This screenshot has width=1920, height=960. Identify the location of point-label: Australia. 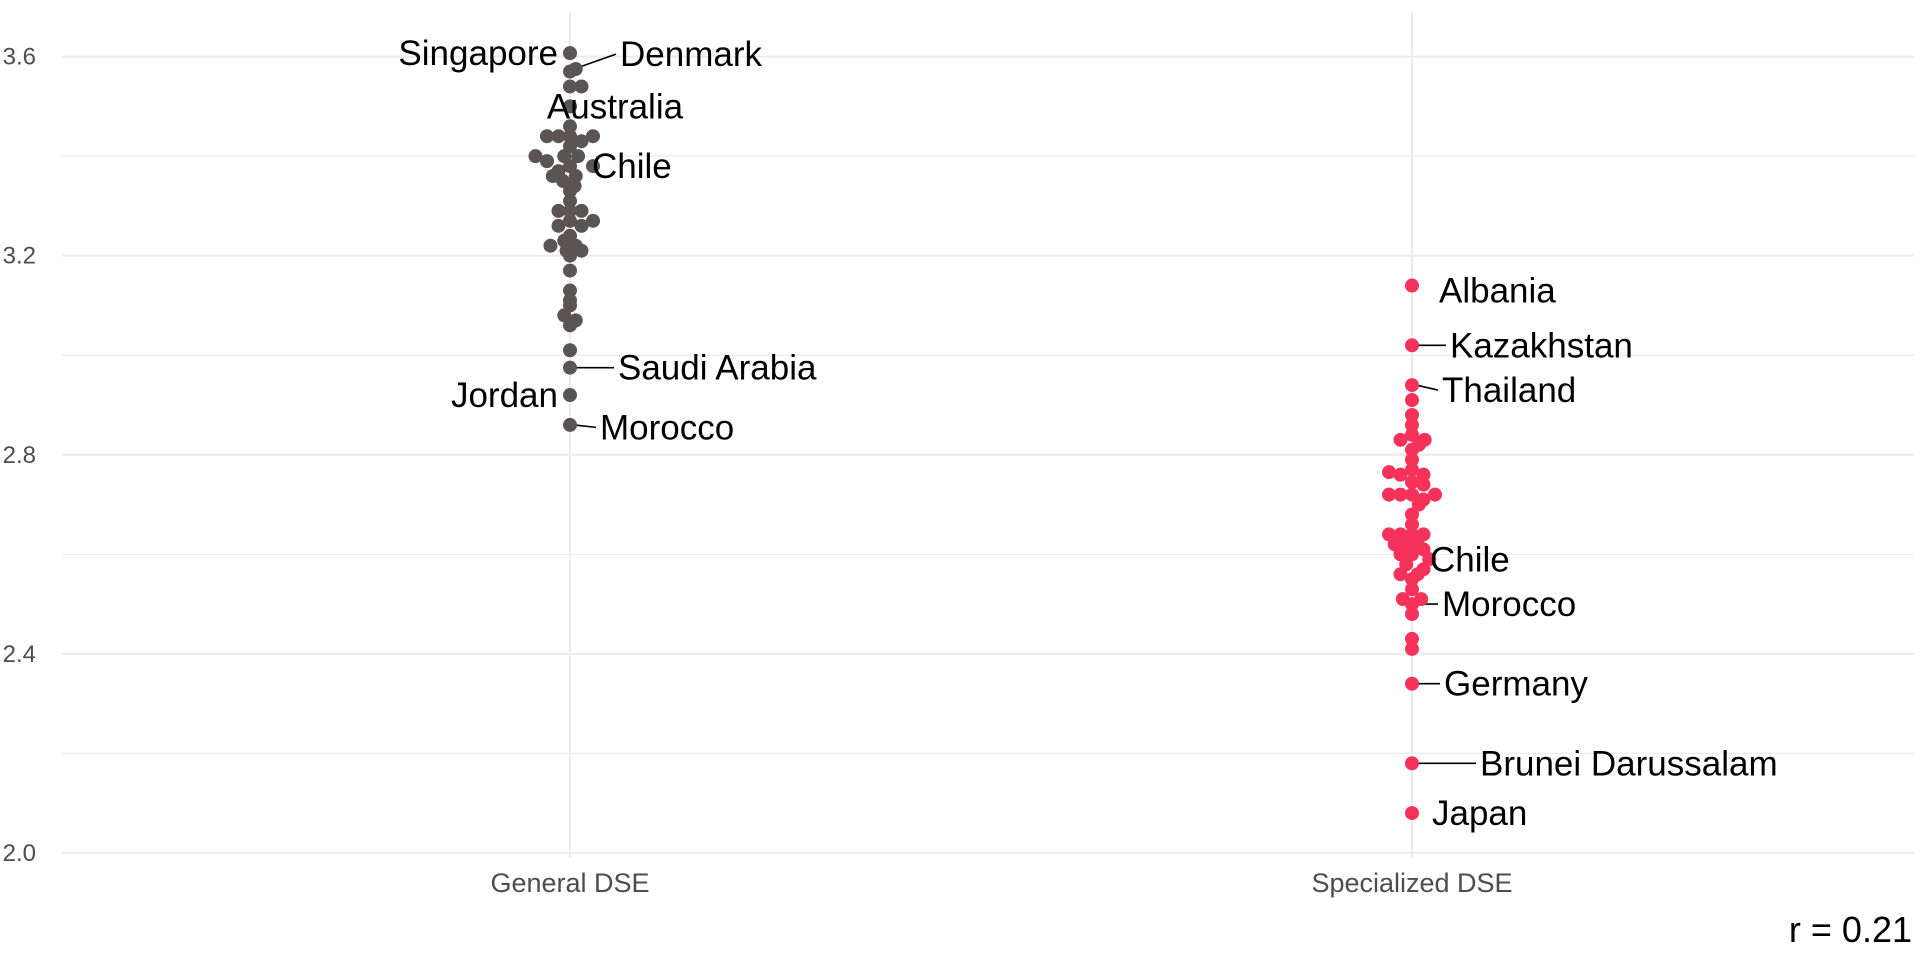
(615, 106).